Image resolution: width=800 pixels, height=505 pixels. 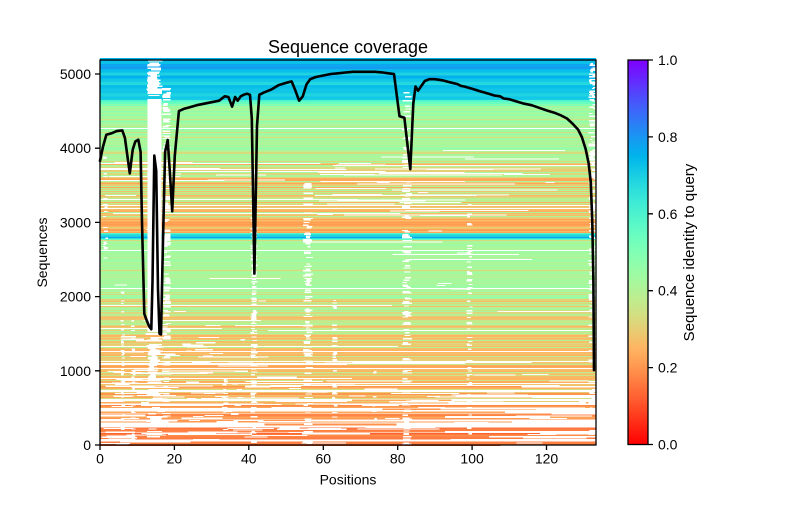 I want to click on svg-text: 0.4, so click(x=668, y=291).